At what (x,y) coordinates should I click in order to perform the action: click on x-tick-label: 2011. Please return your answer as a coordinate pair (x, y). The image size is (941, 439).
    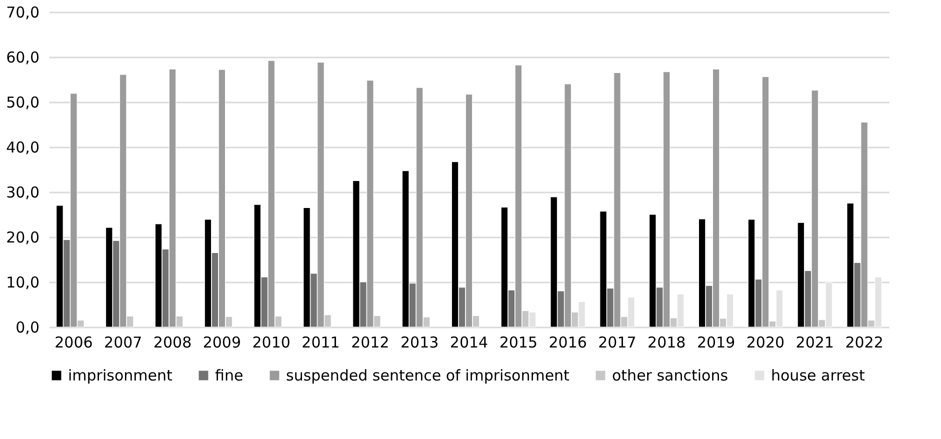
    Looking at the image, I should click on (321, 343).